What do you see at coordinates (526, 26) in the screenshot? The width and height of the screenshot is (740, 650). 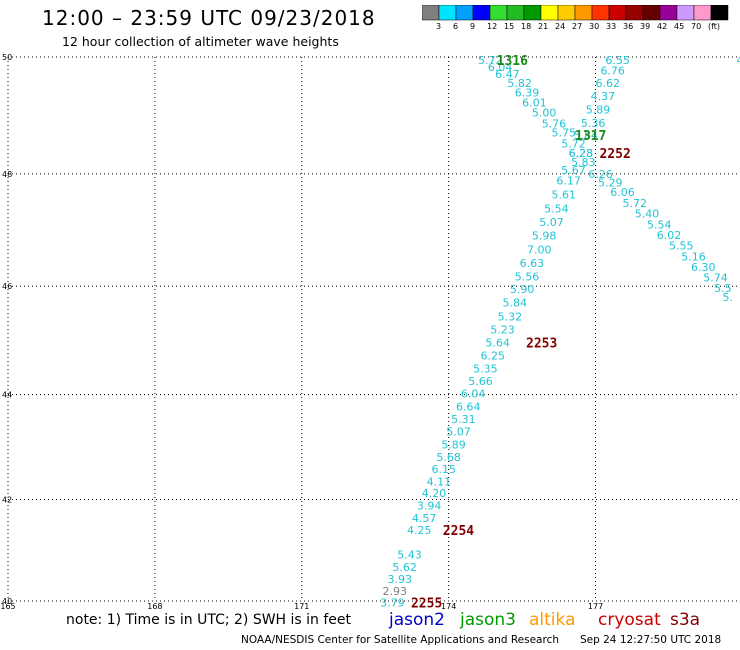 I see `colorbar-tick-label: 18` at bounding box center [526, 26].